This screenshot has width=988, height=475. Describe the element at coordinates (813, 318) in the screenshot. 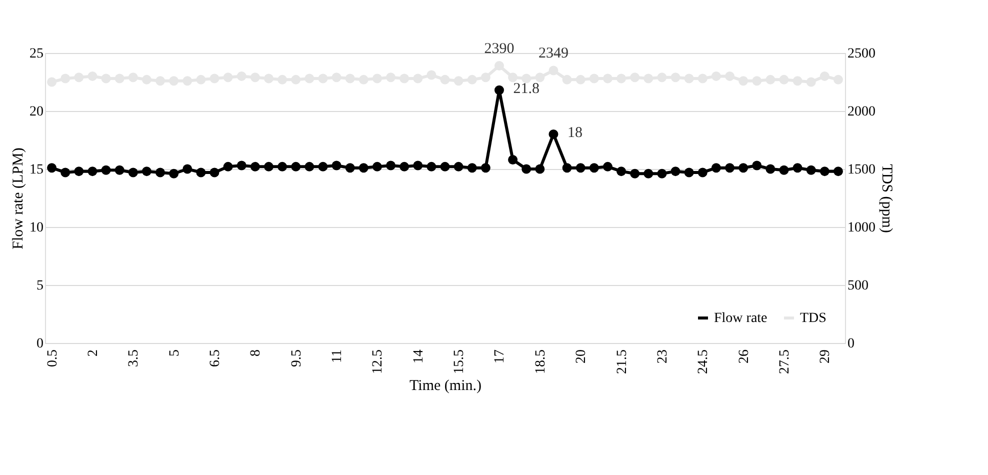

I see `legend-label: TDS` at that location.